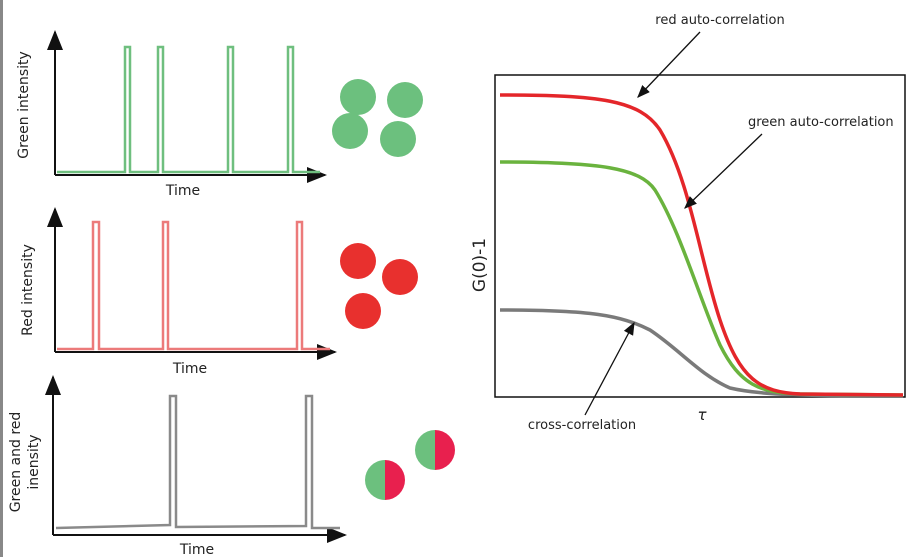 The height and width of the screenshot is (557, 920). Describe the element at coordinates (702, 415) in the screenshot. I see `x-label: τ` at that location.